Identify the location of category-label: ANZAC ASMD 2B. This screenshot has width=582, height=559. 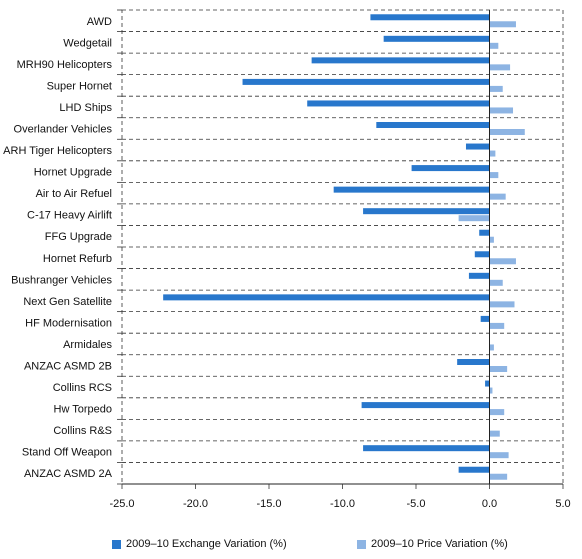
(68, 367).